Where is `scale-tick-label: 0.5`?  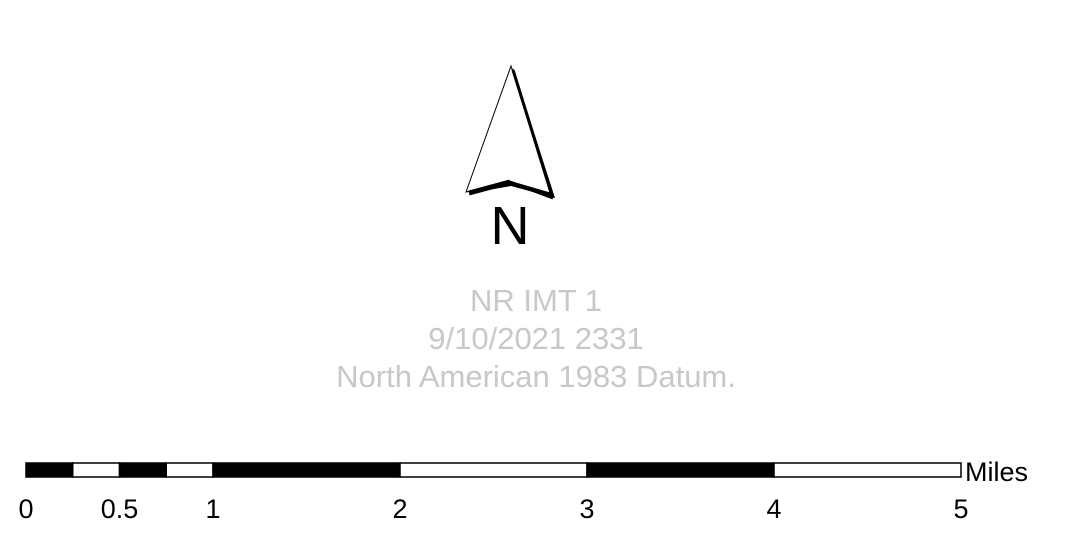
scale-tick-label: 0.5 is located at coordinates (120, 509).